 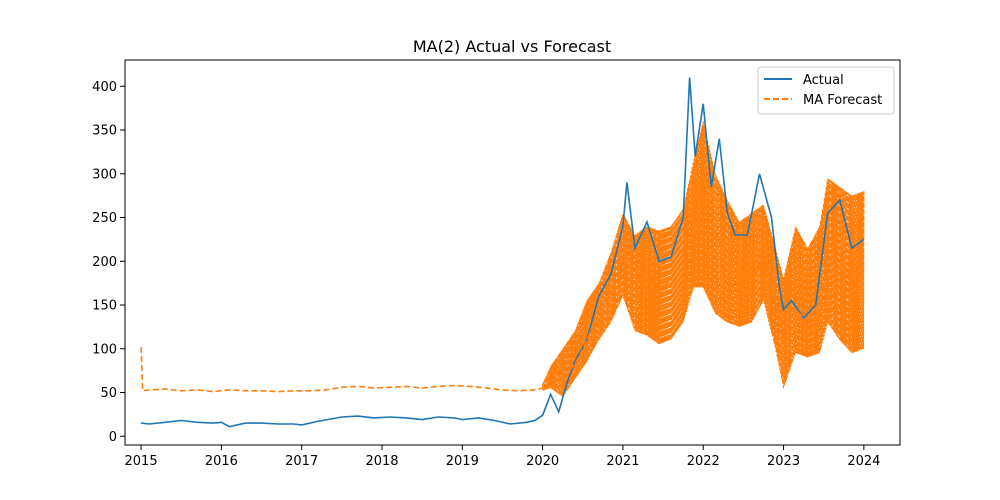 What do you see at coordinates (823, 80) in the screenshot?
I see `legend-actual-label: Actual` at bounding box center [823, 80].